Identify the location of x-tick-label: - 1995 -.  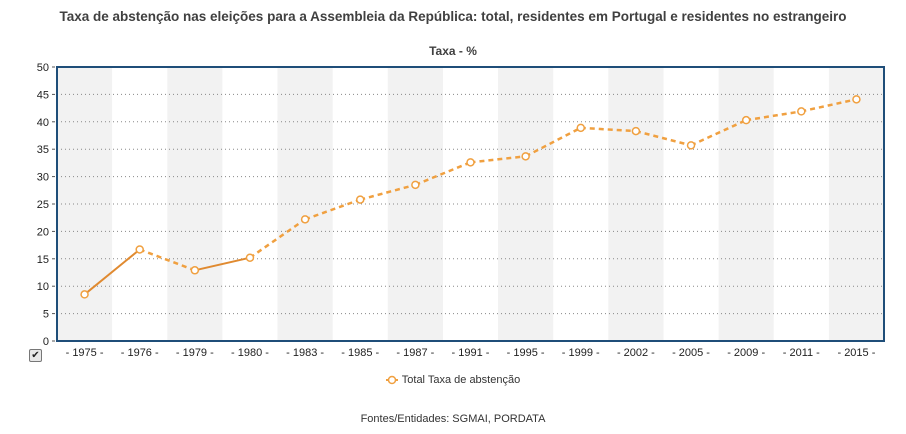
(526, 353).